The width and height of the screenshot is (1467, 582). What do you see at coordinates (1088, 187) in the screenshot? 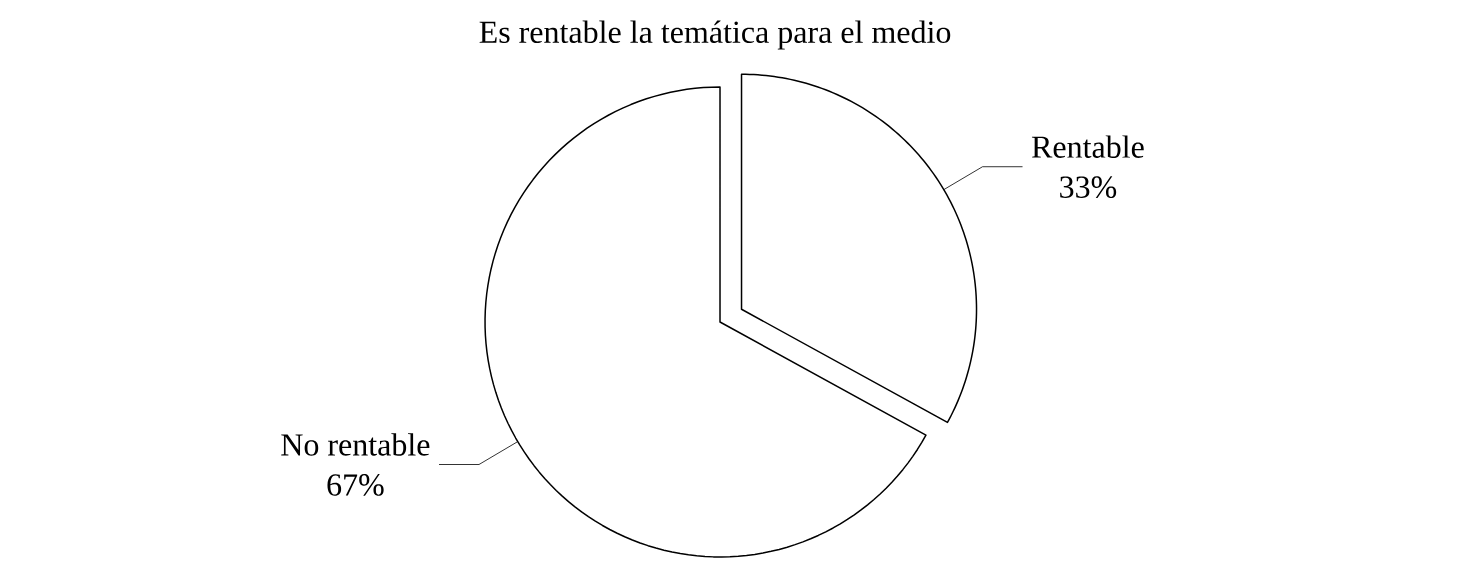
I see `data-label: 33%` at bounding box center [1088, 187].